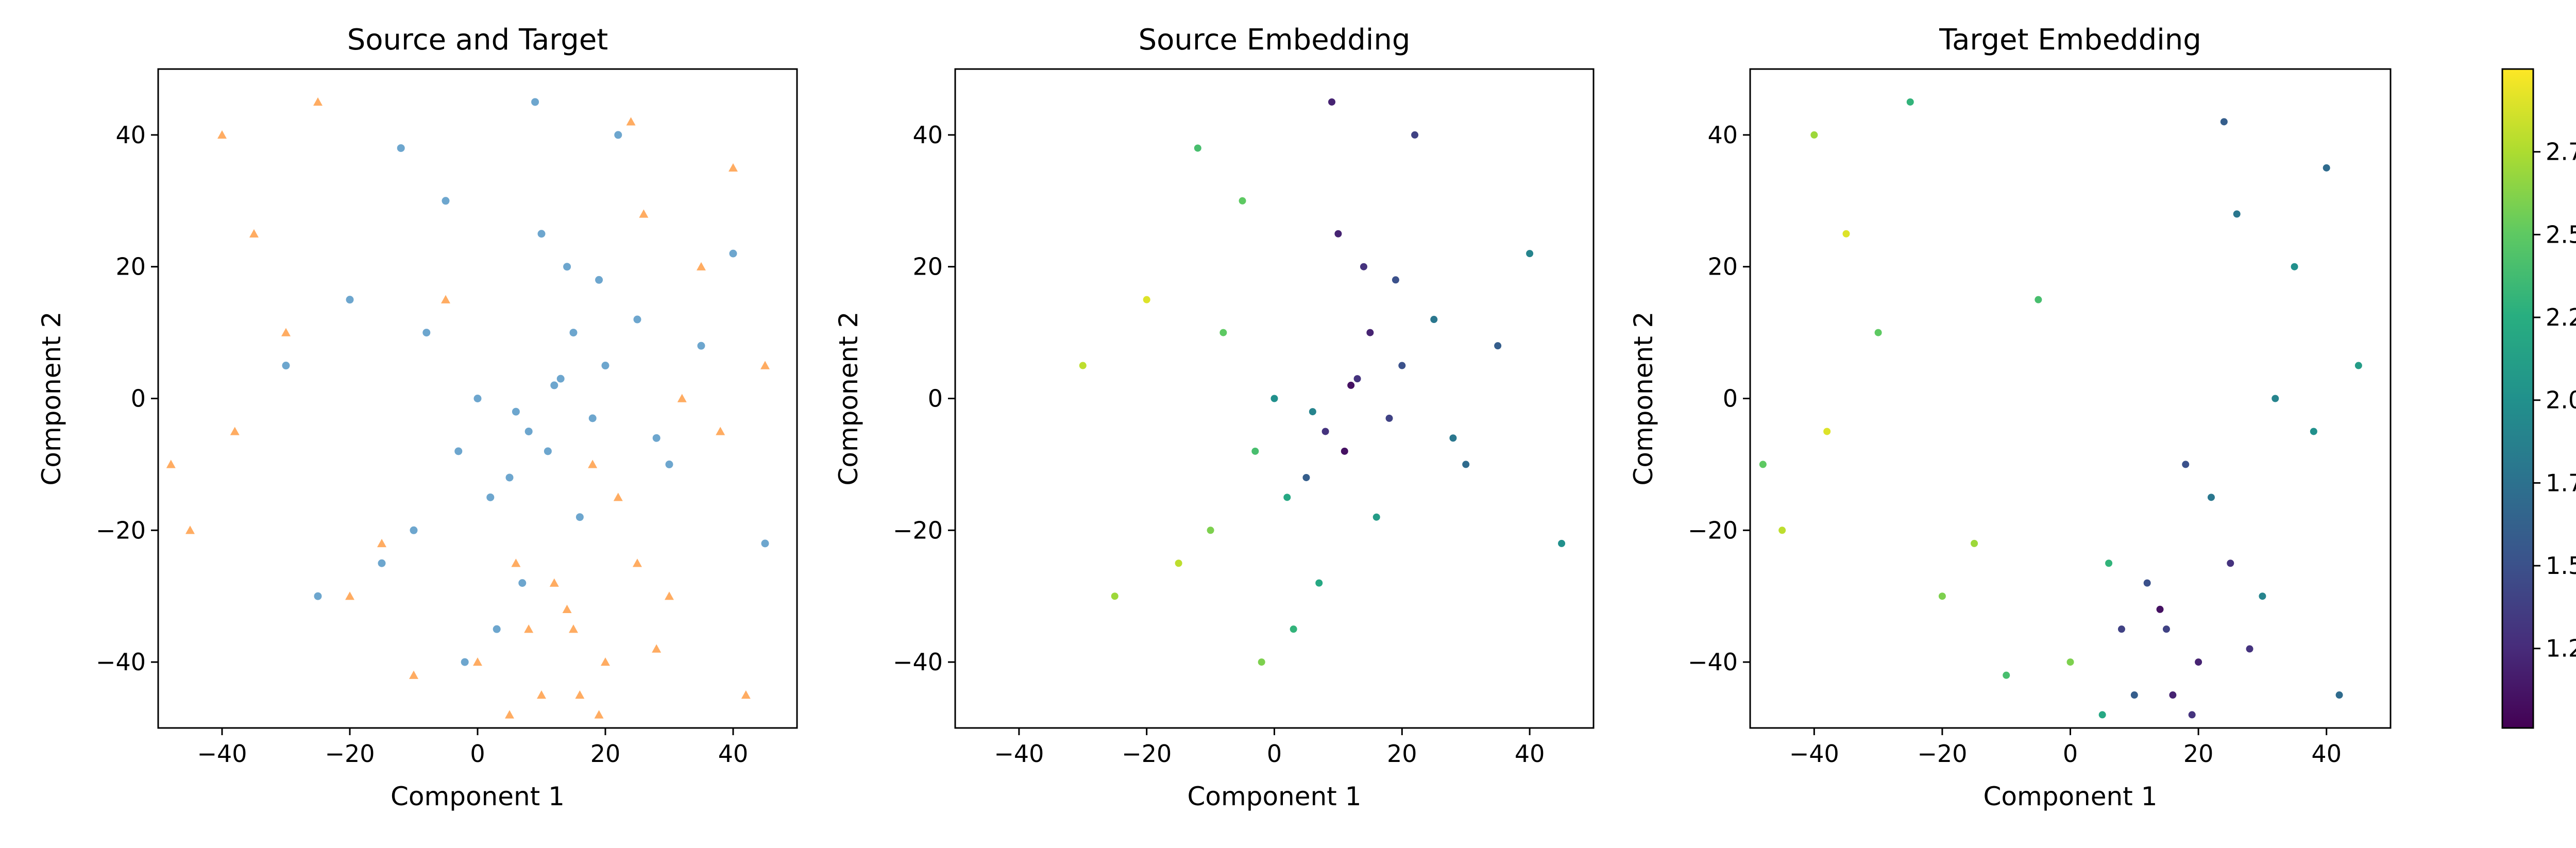 Image resolution: width=2576 pixels, height=848 pixels. I want to click on colorbar-gradient, so click(2517, 398).